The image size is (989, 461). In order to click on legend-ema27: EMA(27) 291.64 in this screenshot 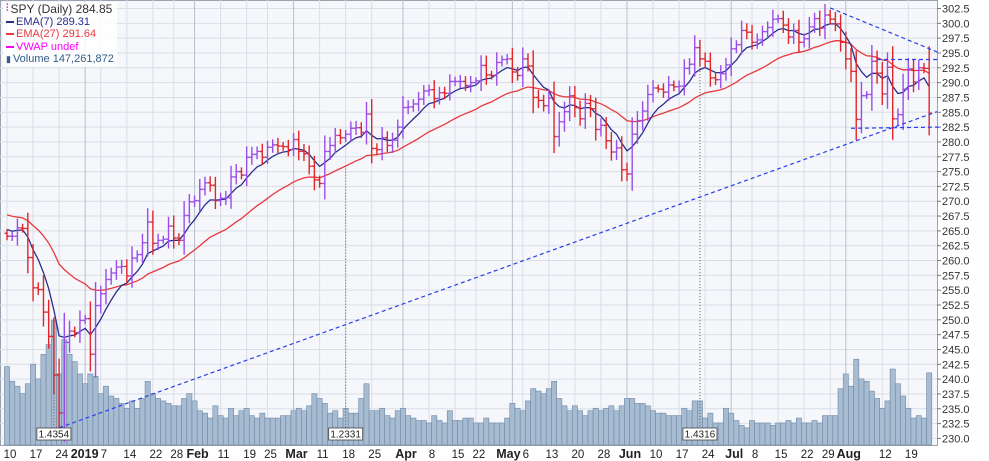, I will do `click(60, 34)`.